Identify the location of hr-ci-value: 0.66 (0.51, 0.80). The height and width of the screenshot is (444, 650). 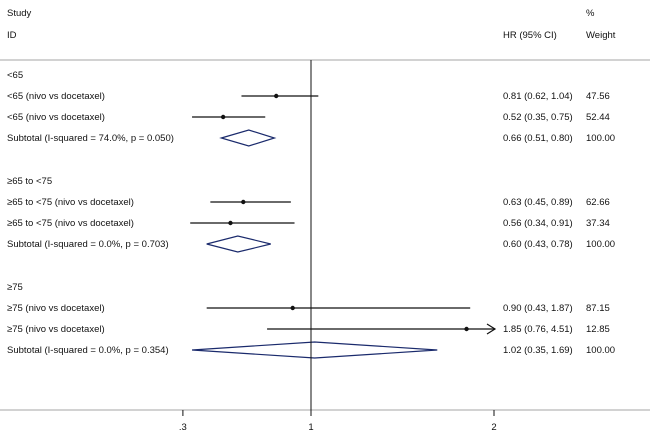
(538, 138).